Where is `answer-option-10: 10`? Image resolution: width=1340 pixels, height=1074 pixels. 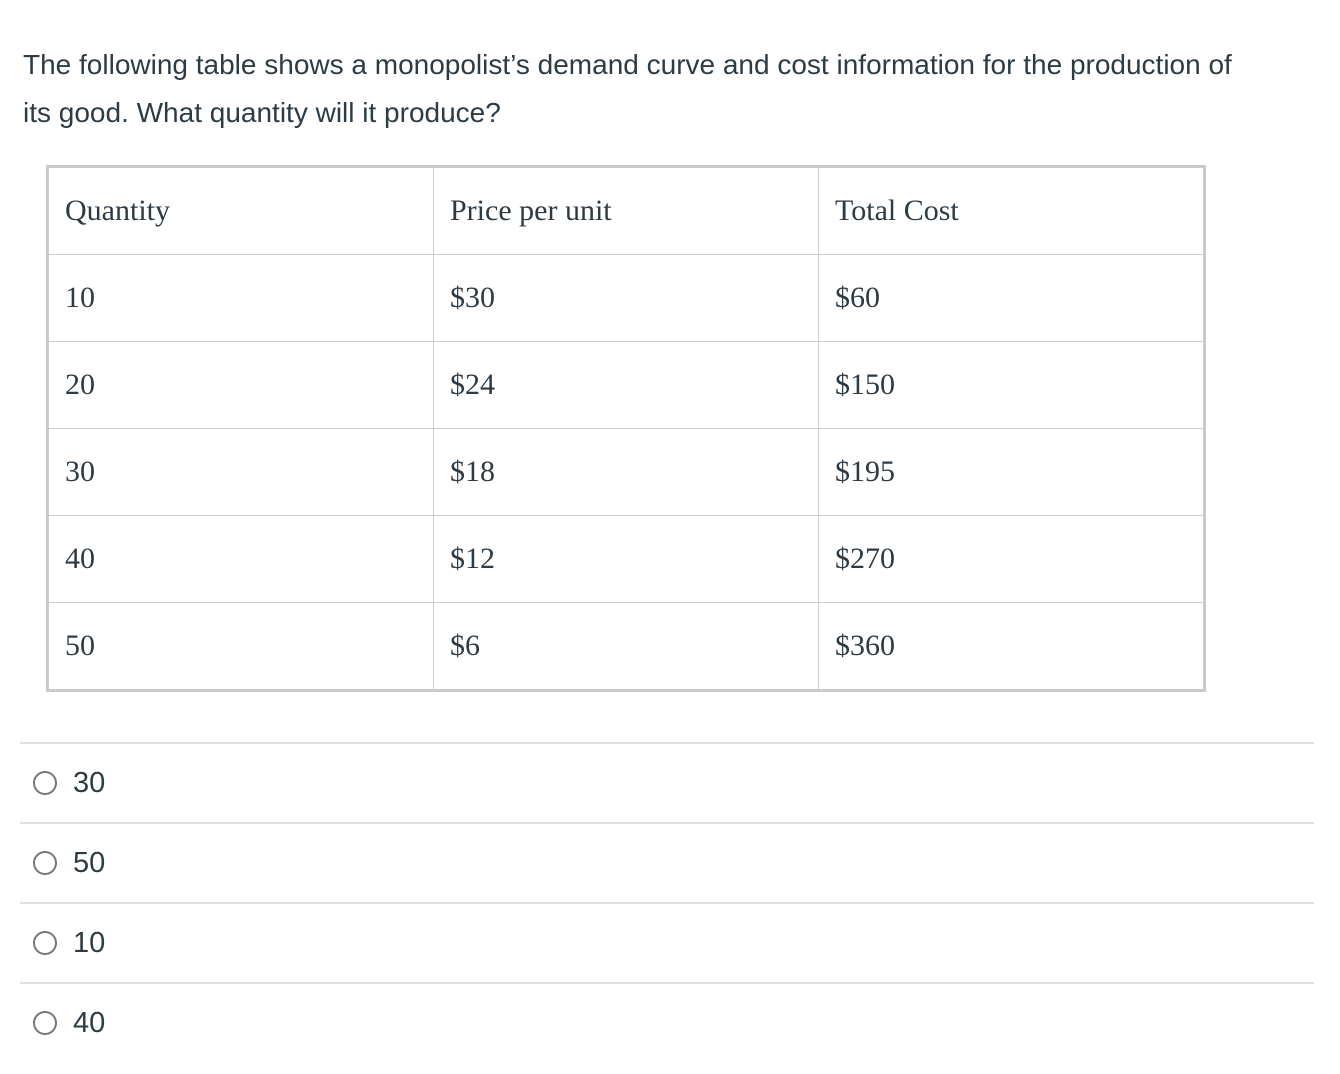
answer-option-10: 10 is located at coordinates (667, 942).